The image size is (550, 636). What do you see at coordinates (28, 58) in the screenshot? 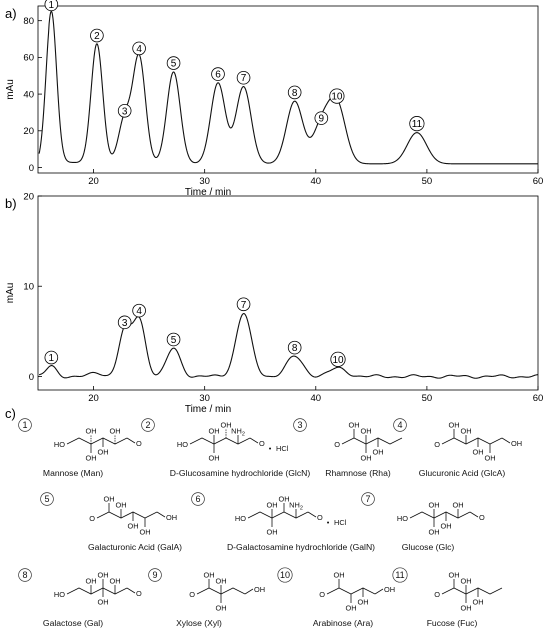
I see `y-tick-label: 60` at bounding box center [28, 58].